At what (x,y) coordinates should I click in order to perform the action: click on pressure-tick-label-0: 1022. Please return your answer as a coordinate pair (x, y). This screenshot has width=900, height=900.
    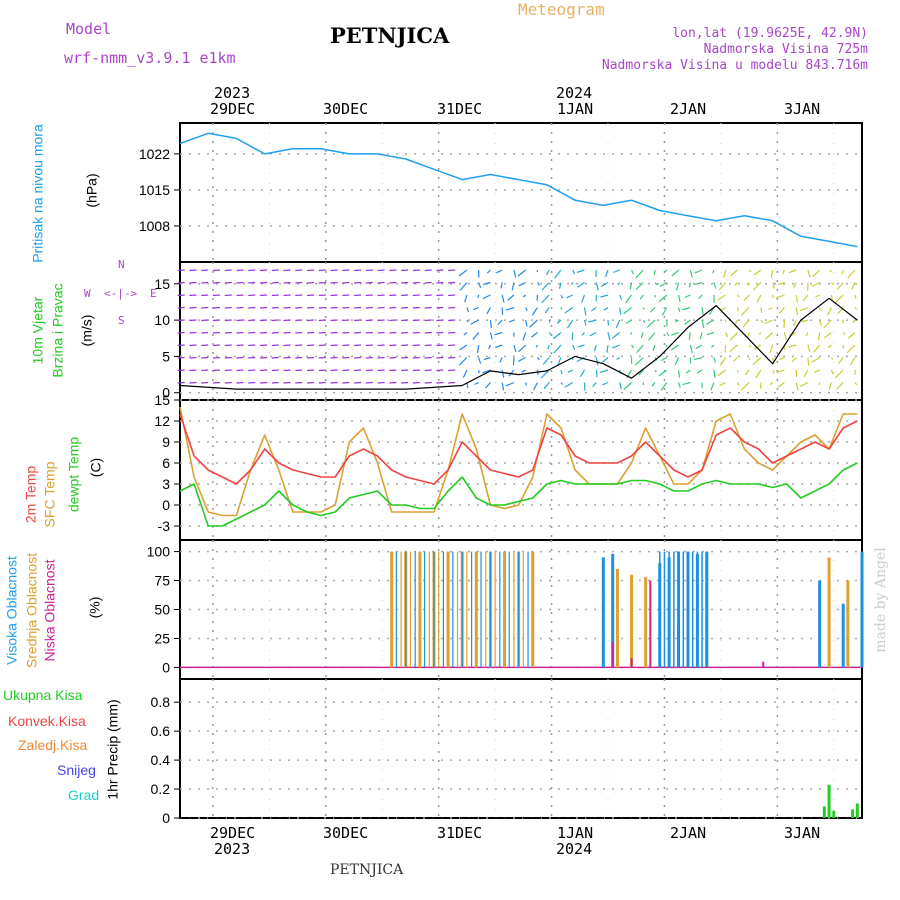
    Looking at the image, I should click on (154, 154).